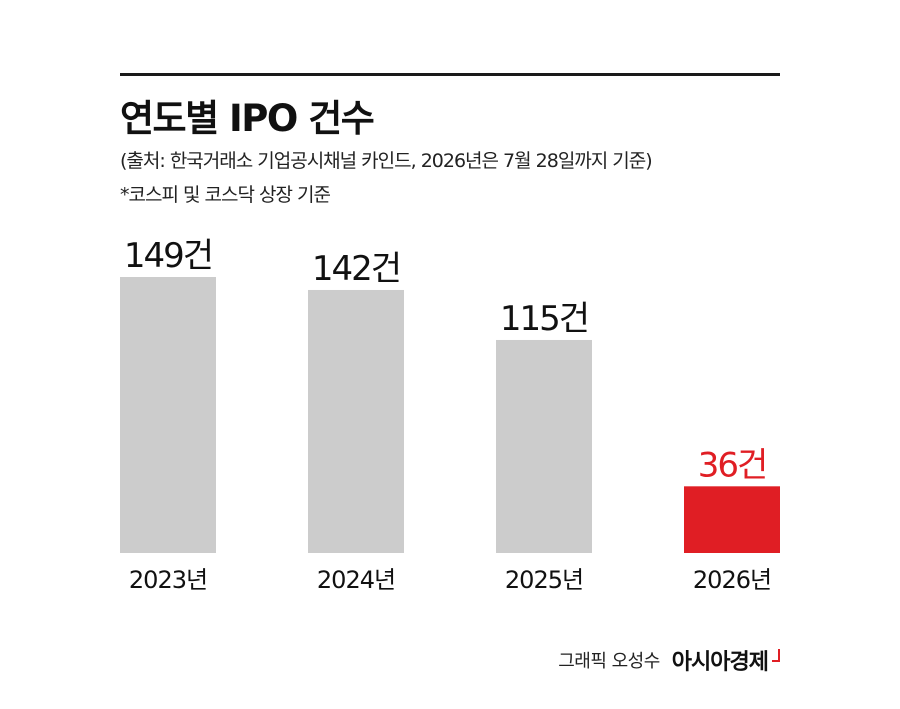 This screenshot has width=900, height=709. Describe the element at coordinates (732, 465) in the screenshot. I see `data-label-3: 36건` at that location.